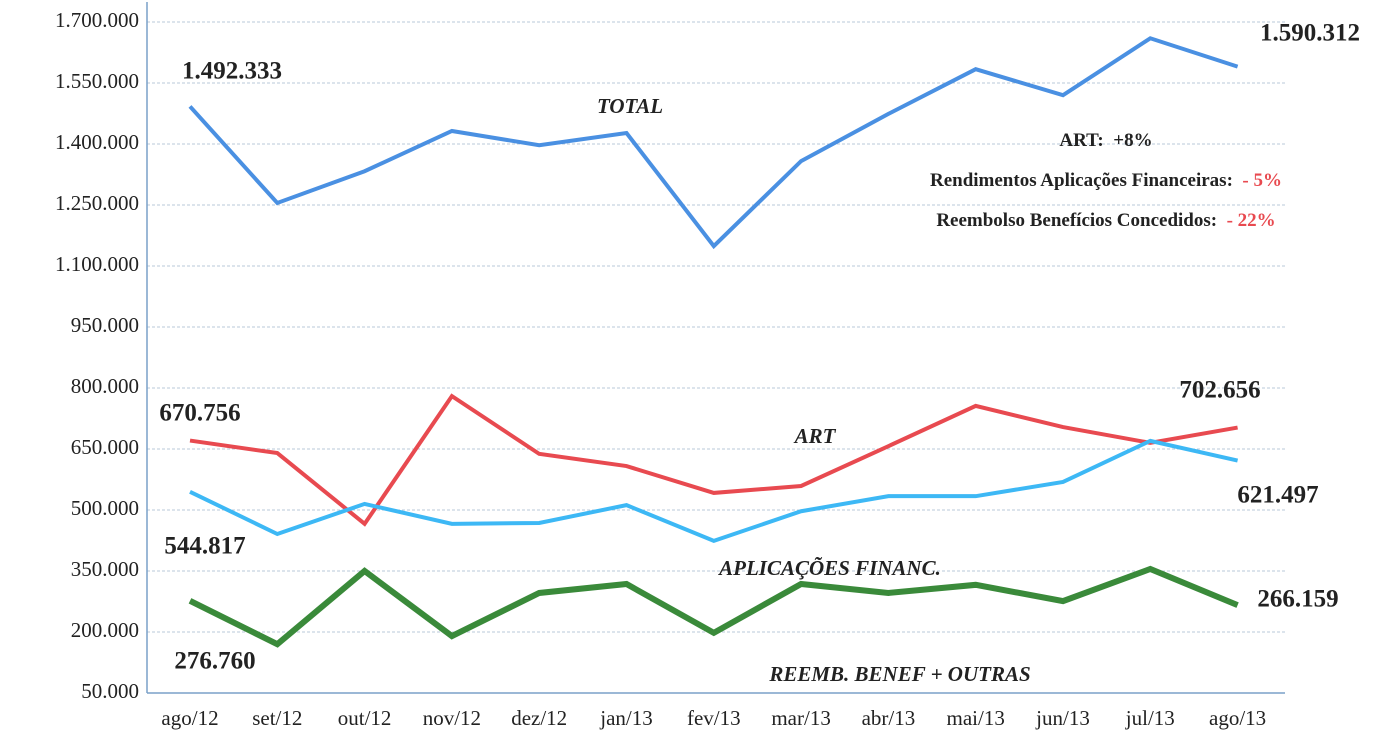  Describe the element at coordinates (1132, 140) in the screenshot. I see `annotation-change: +8%` at that location.